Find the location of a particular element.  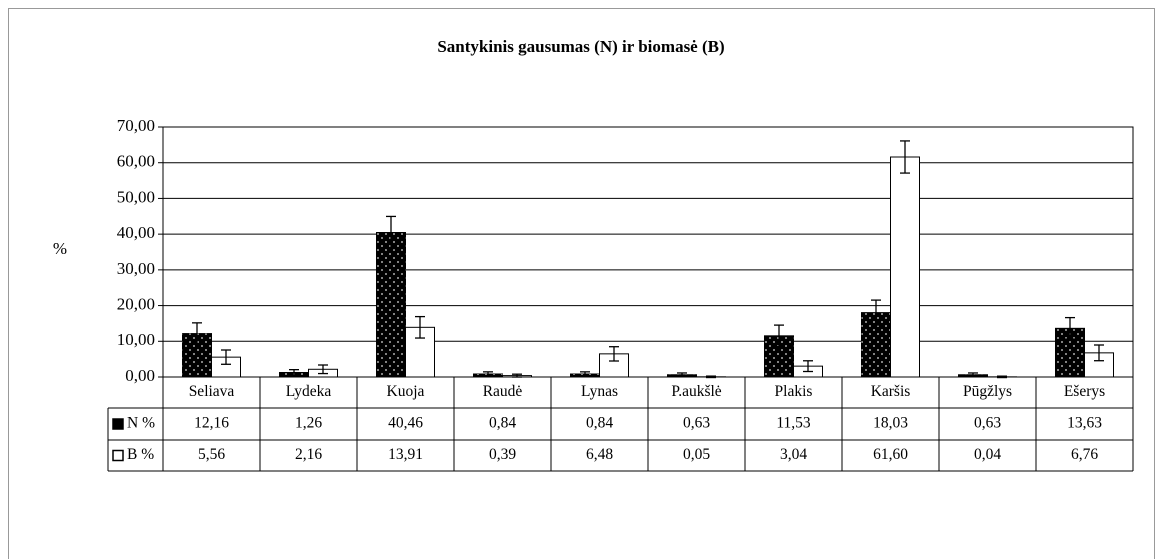

table-cell: 6,48 is located at coordinates (599, 454).